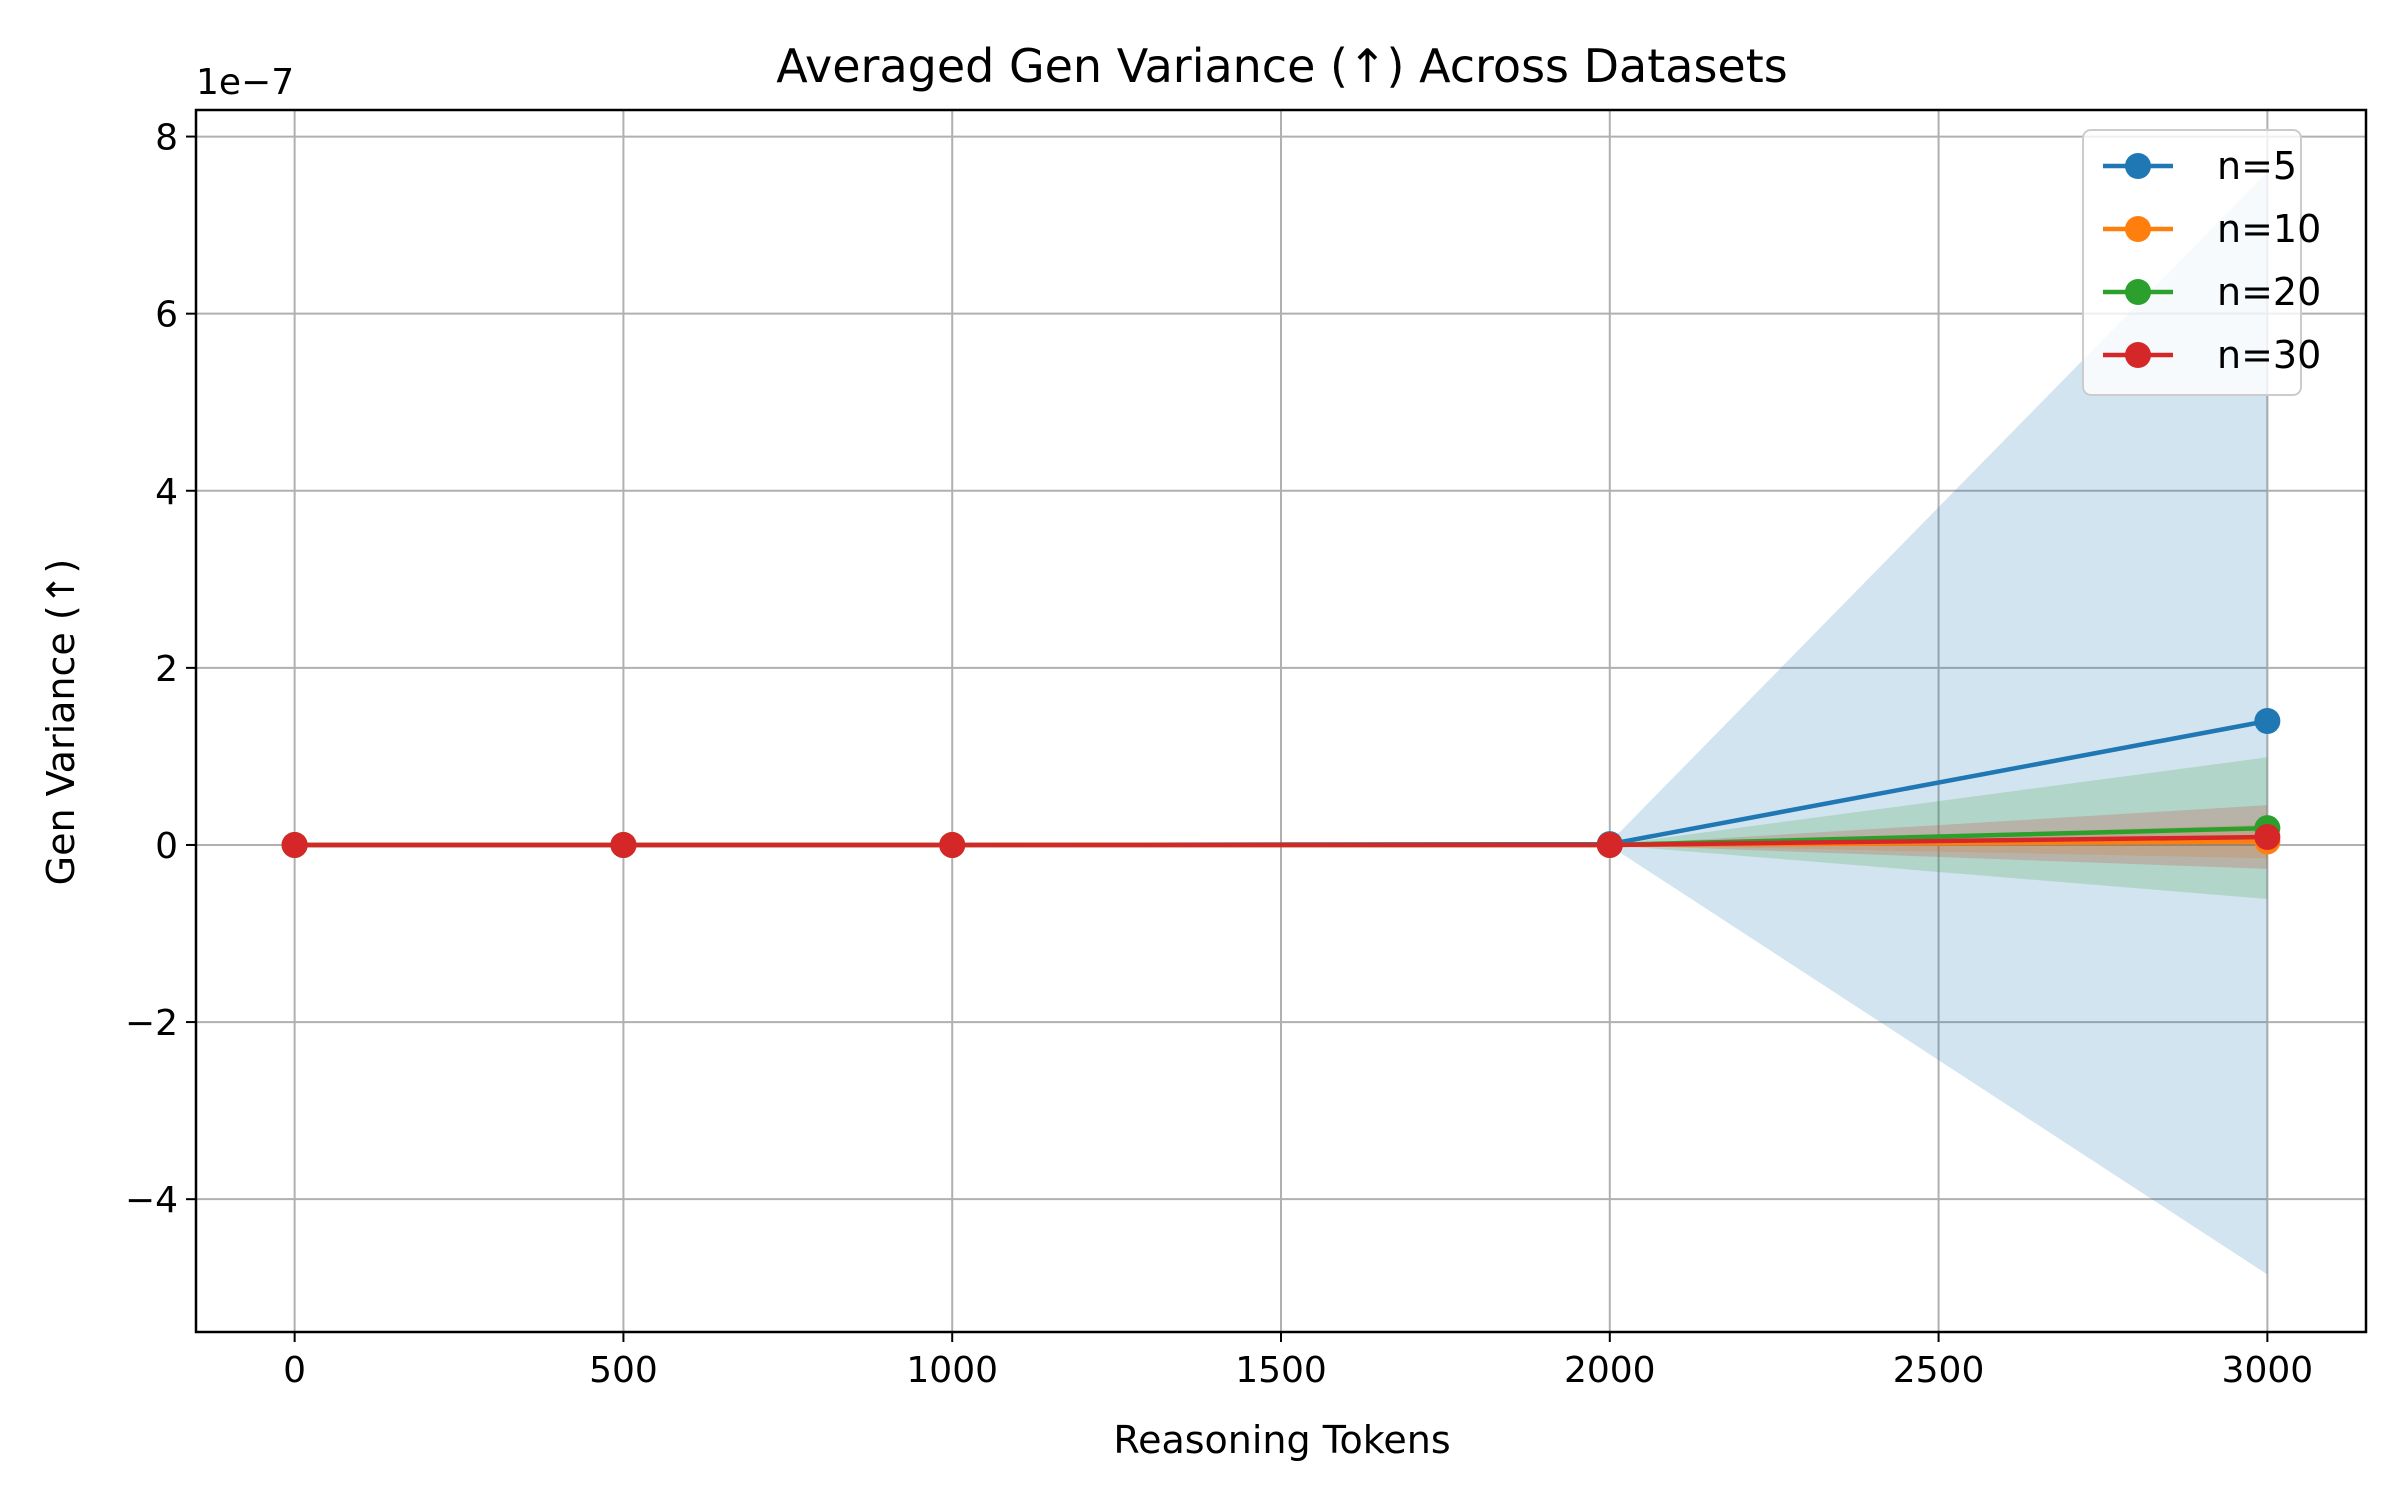 The height and width of the screenshot is (1500, 2400). What do you see at coordinates (245, 82) in the screenshot?
I see `y-scale-label: 1e−7` at bounding box center [245, 82].